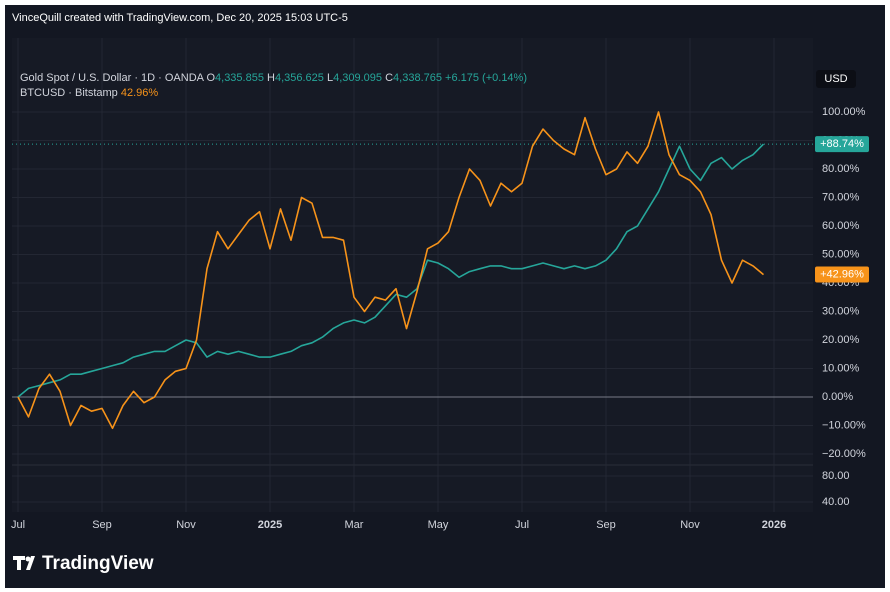  I want to click on y-tick-label: 100.00%, so click(844, 112).